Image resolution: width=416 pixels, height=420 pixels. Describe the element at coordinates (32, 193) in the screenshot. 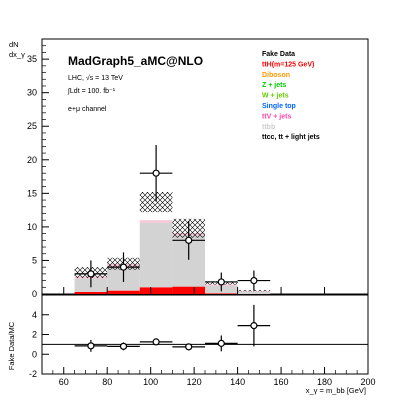

I see `ytick-label: 15` at that location.